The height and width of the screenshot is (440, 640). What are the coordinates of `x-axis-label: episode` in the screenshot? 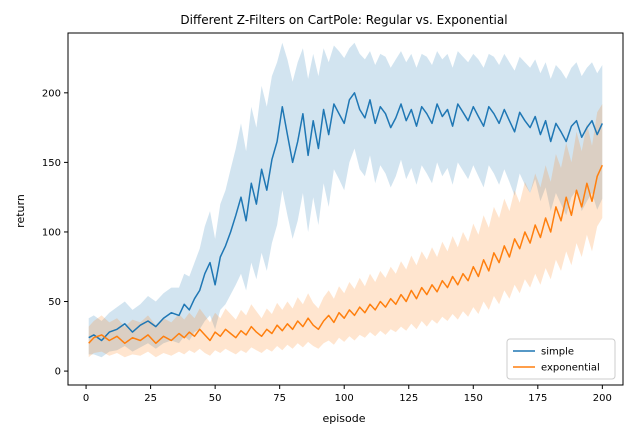 It's located at (343, 418).